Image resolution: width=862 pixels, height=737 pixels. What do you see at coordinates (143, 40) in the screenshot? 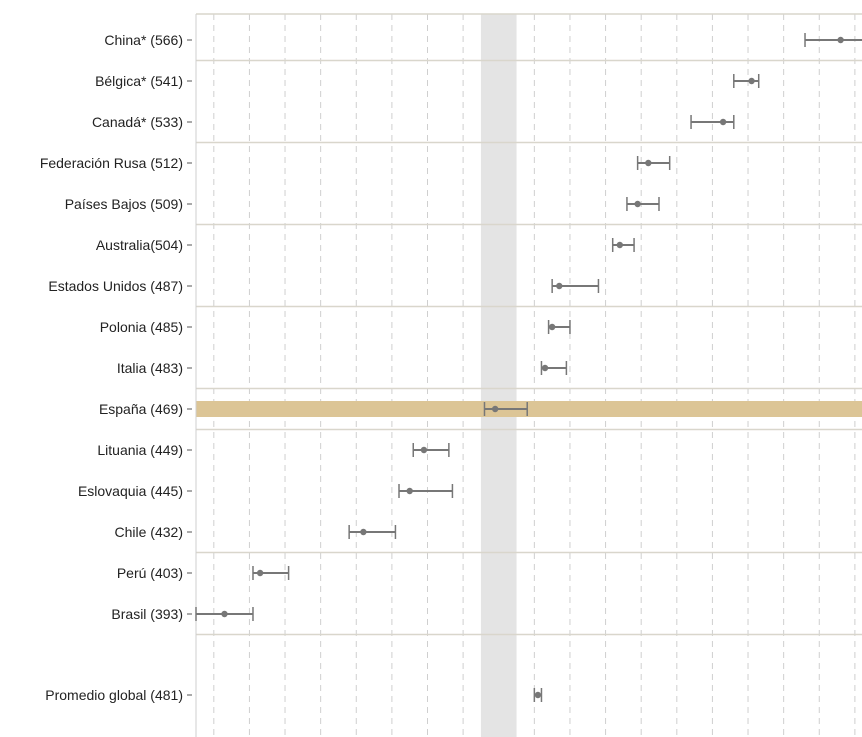
I see `category-label: China* (566)` at bounding box center [143, 40].